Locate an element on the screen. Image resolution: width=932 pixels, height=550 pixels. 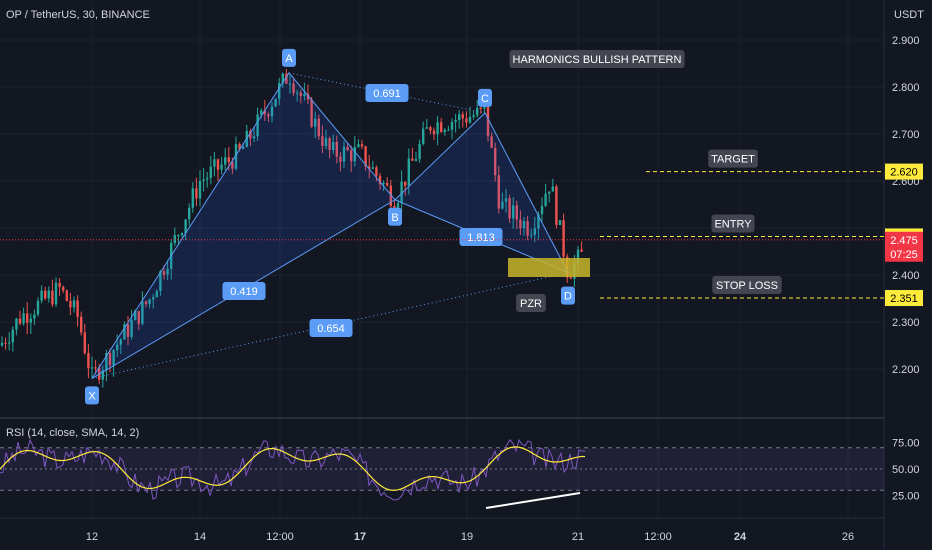
time-tick-label: 19 is located at coordinates (467, 537).